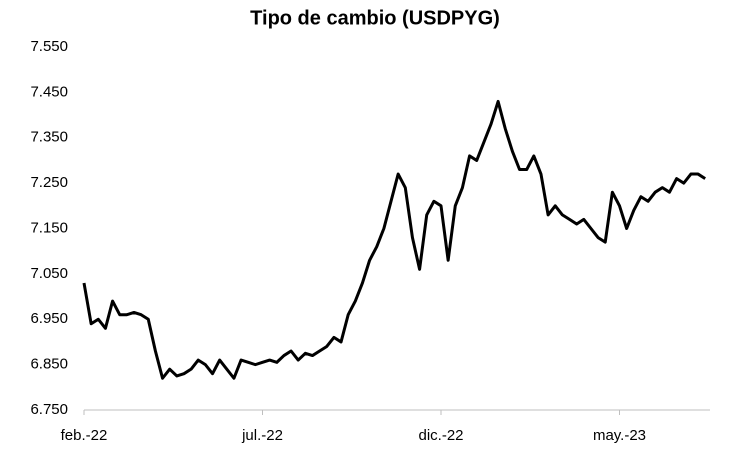  Describe the element at coordinates (49, 46) in the screenshot. I see `y-tick-label: 7.550` at that location.